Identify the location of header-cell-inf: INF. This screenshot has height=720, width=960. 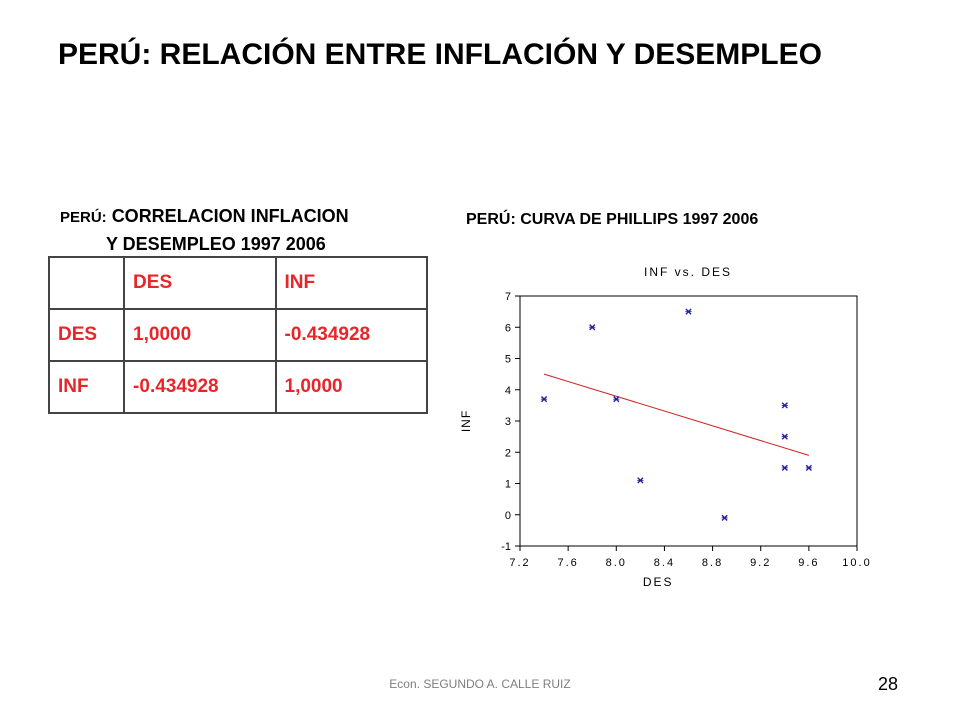
(351, 283).